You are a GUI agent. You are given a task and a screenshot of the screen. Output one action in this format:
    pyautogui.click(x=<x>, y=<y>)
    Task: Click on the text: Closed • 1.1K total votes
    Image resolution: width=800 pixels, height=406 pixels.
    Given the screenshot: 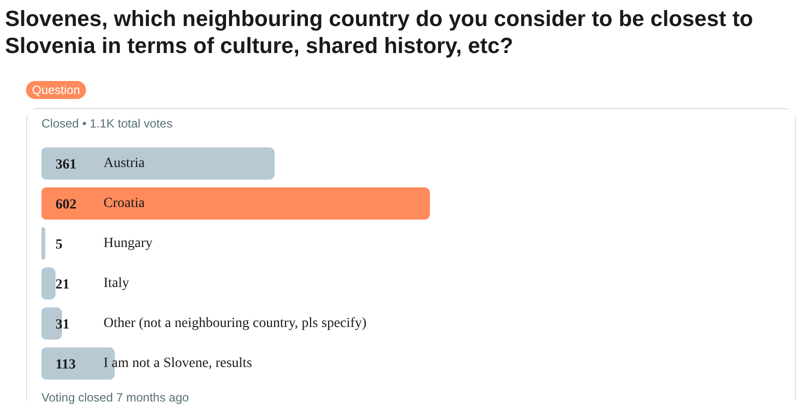 What is the action you would take?
    pyautogui.click(x=107, y=123)
    